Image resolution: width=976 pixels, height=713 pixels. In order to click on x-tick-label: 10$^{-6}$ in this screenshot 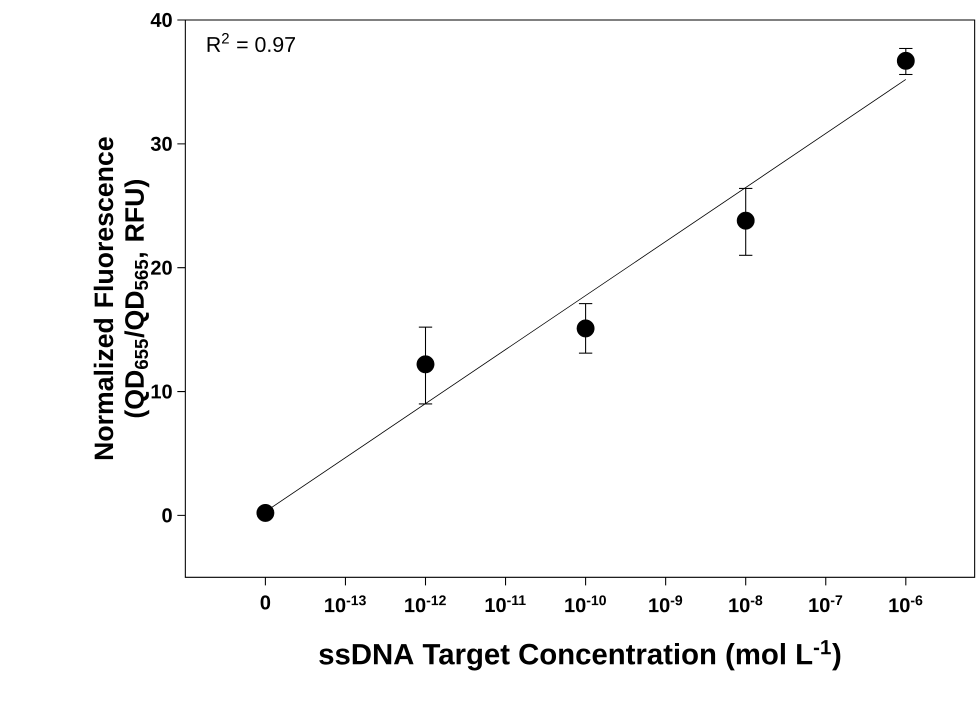, I will do `click(905, 603)`.